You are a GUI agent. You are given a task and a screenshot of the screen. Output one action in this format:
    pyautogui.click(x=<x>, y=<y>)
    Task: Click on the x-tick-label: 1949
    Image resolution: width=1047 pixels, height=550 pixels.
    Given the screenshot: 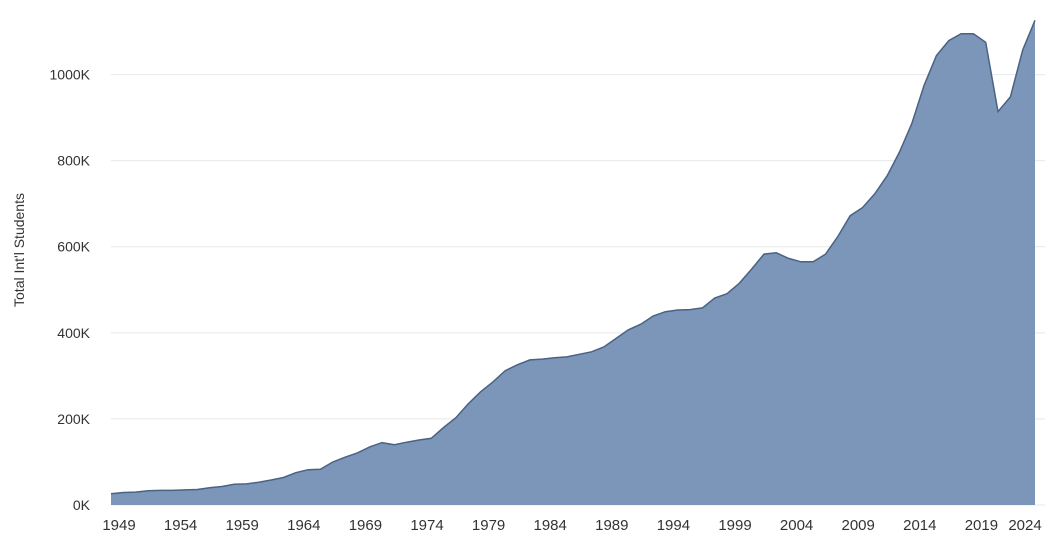 What is the action you would take?
    pyautogui.click(x=118, y=525)
    